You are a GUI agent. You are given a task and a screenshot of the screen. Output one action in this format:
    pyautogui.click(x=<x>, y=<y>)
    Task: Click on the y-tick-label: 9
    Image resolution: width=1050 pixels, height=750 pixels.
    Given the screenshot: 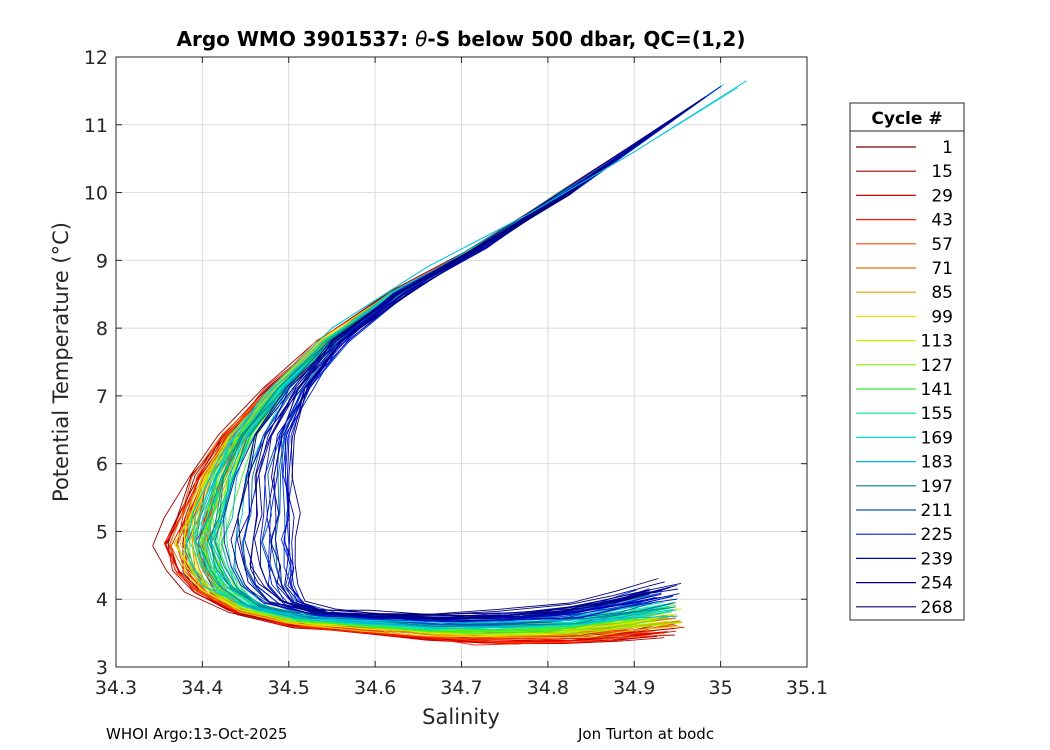 What is the action you would take?
    pyautogui.click(x=102, y=261)
    